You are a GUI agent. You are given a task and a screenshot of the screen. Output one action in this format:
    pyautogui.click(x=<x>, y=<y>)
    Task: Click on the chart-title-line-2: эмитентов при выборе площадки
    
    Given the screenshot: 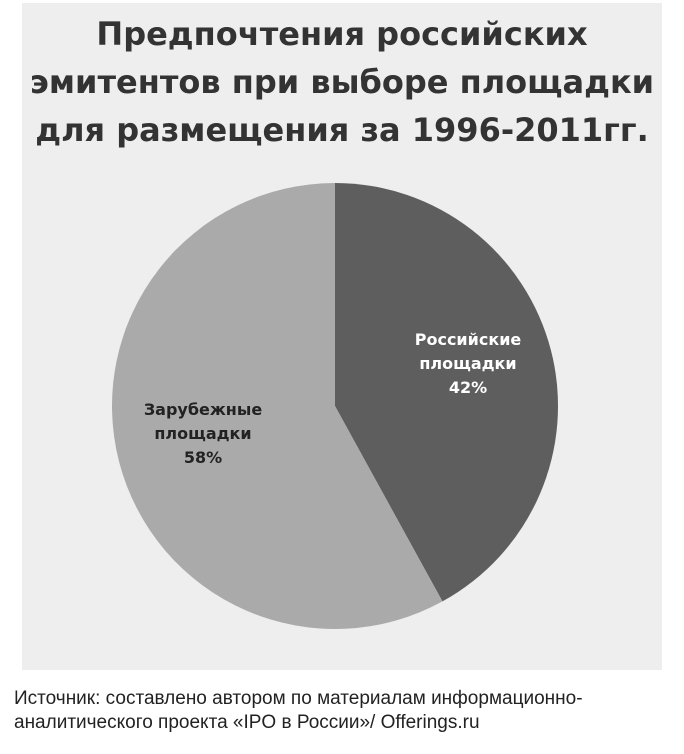 What is the action you would take?
    pyautogui.click(x=342, y=82)
    